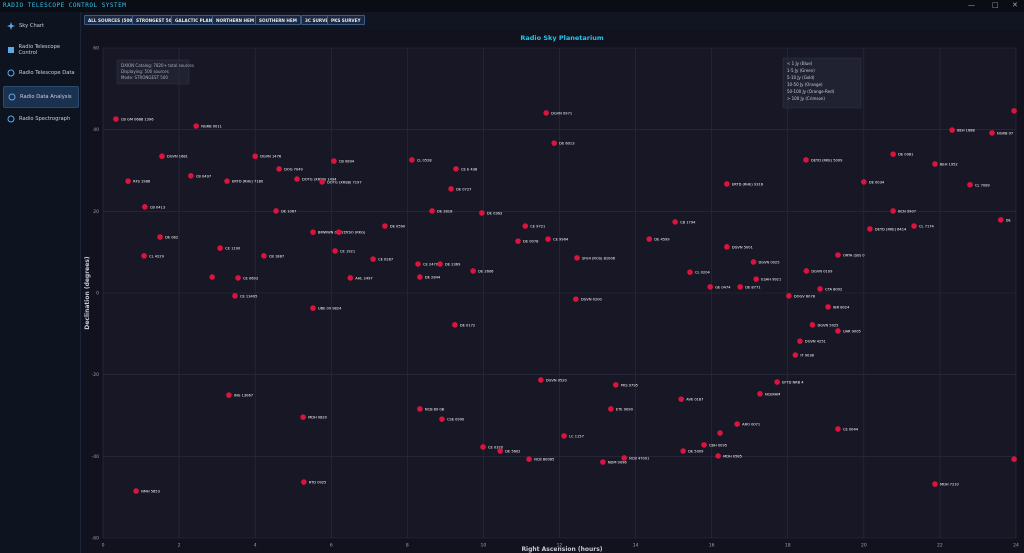 The width and height of the screenshot is (1024, 553). What do you see at coordinates (801, 77) in the screenshot?
I see `legend-entry: 5-10 Jy (Gold)` at bounding box center [801, 77].